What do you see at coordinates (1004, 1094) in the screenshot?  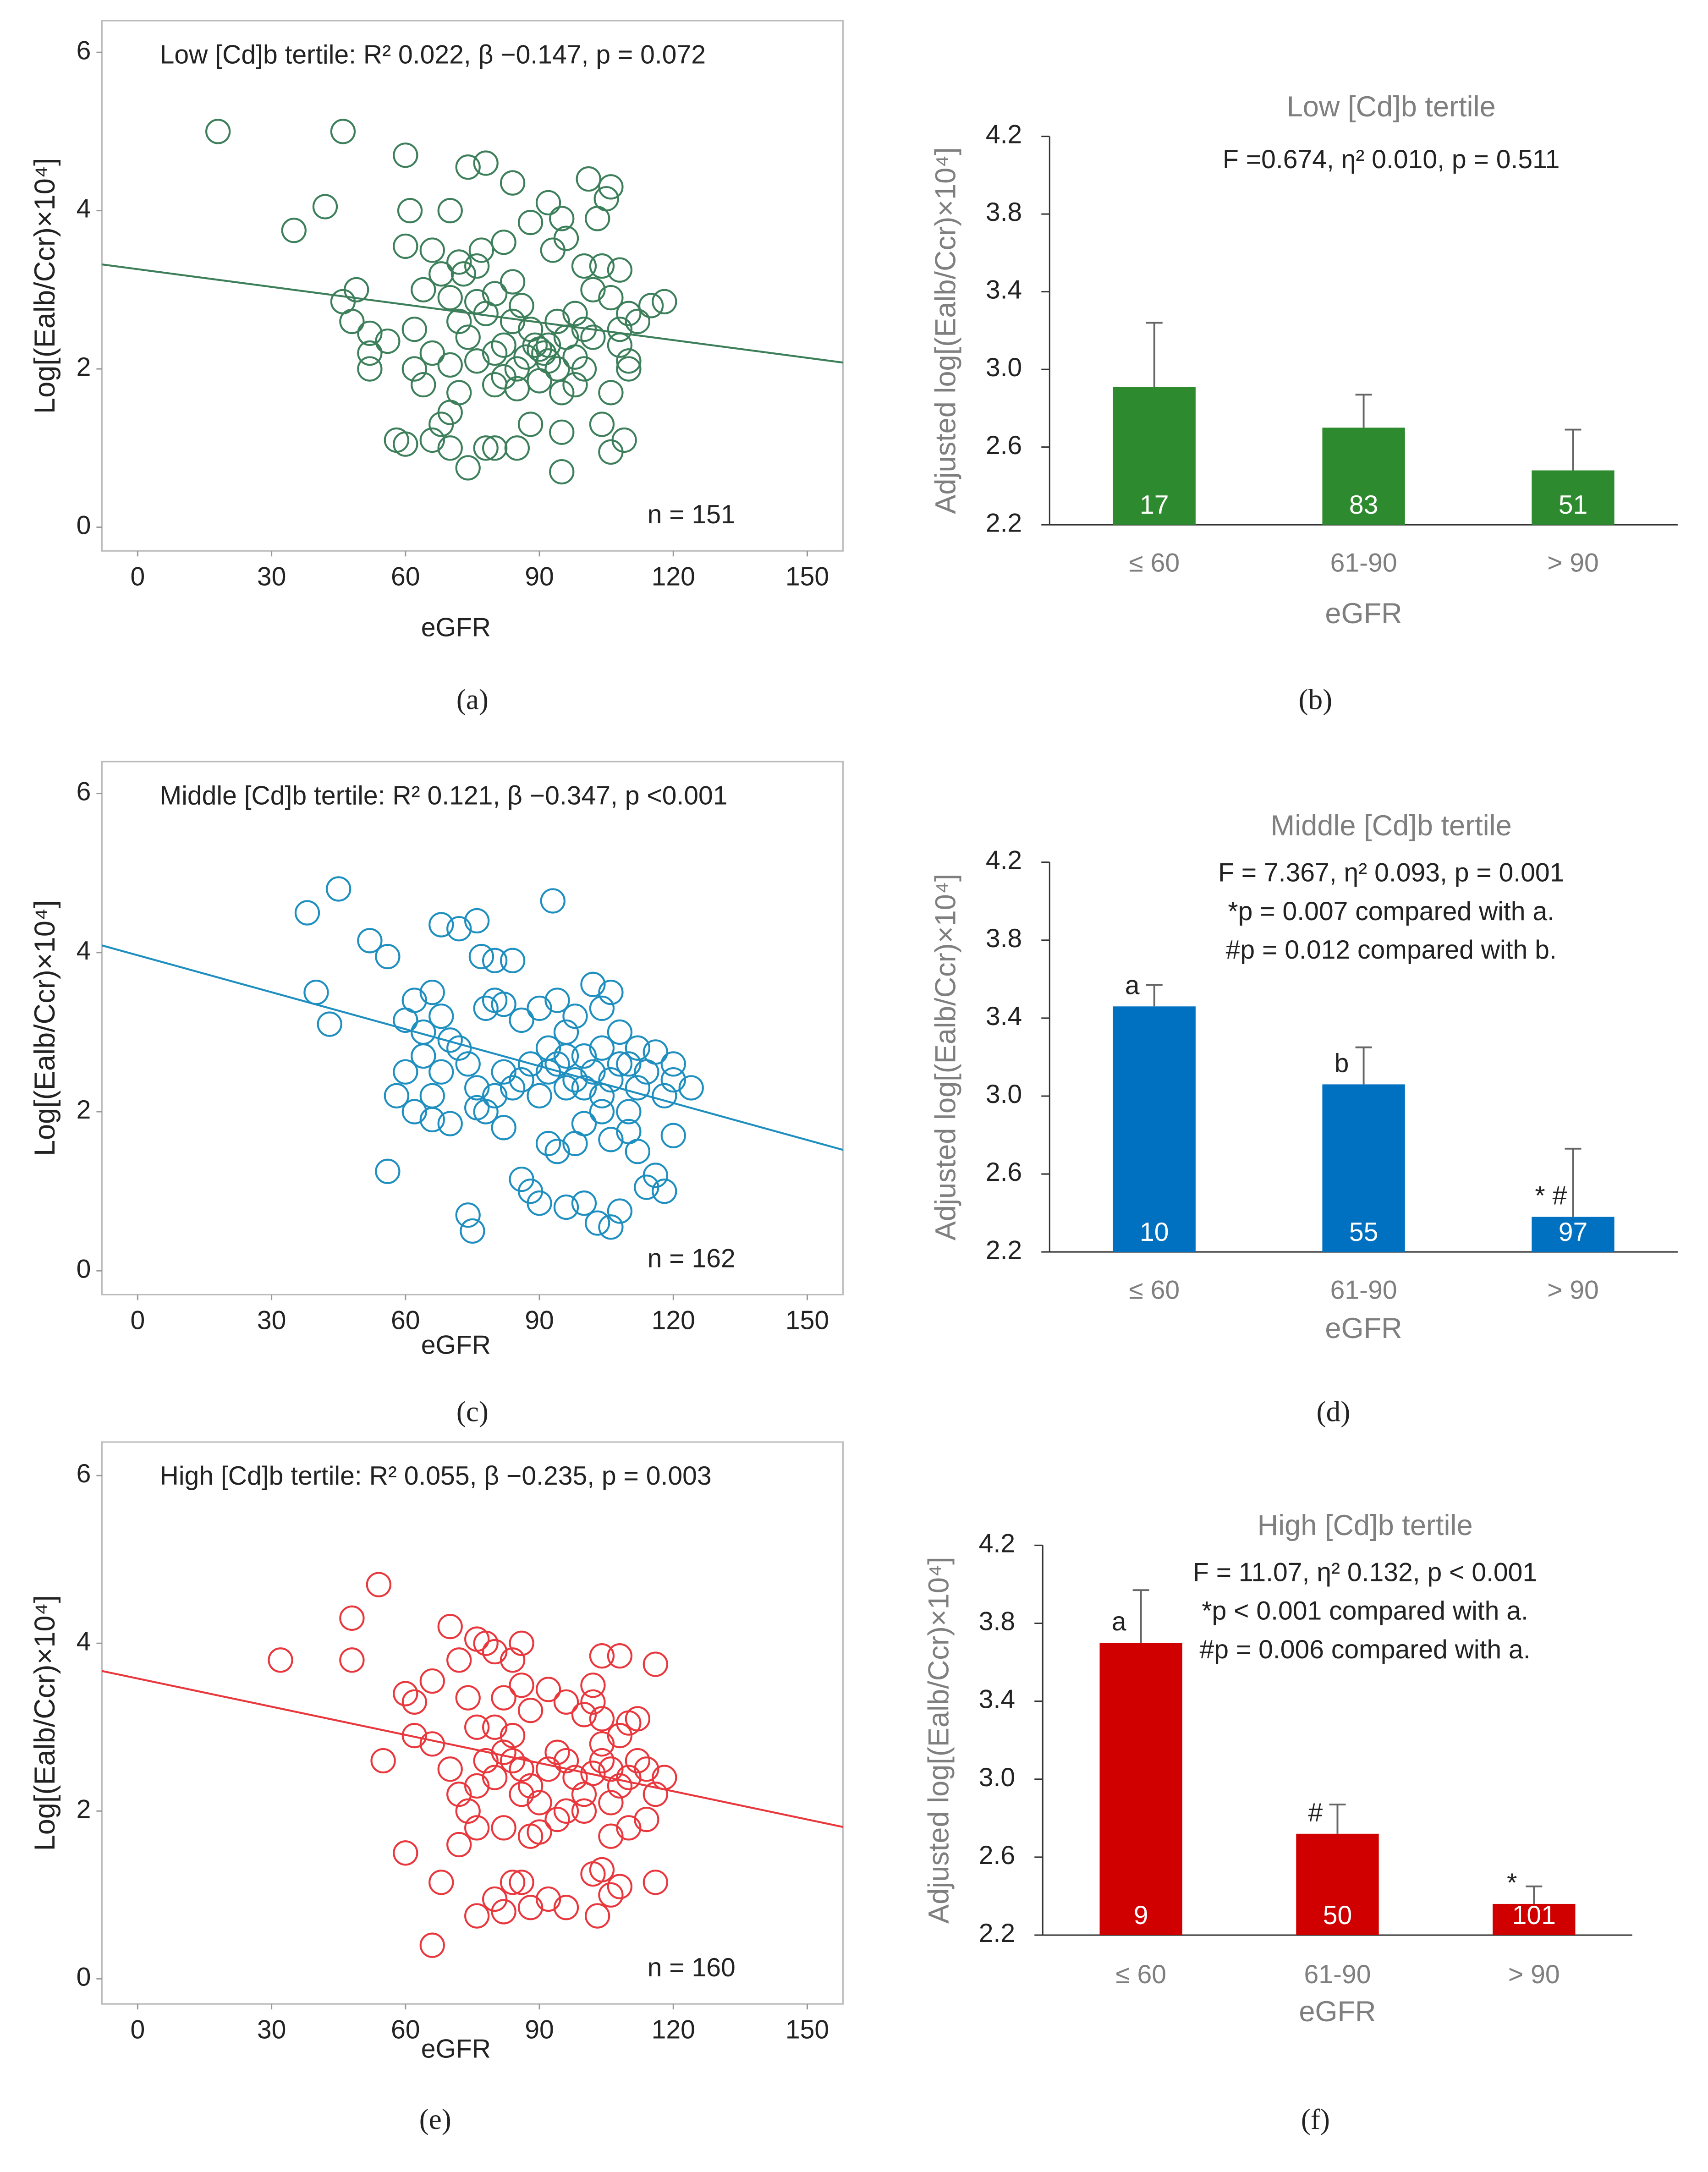 I see `y-tick-label: 3.0` at bounding box center [1004, 1094].